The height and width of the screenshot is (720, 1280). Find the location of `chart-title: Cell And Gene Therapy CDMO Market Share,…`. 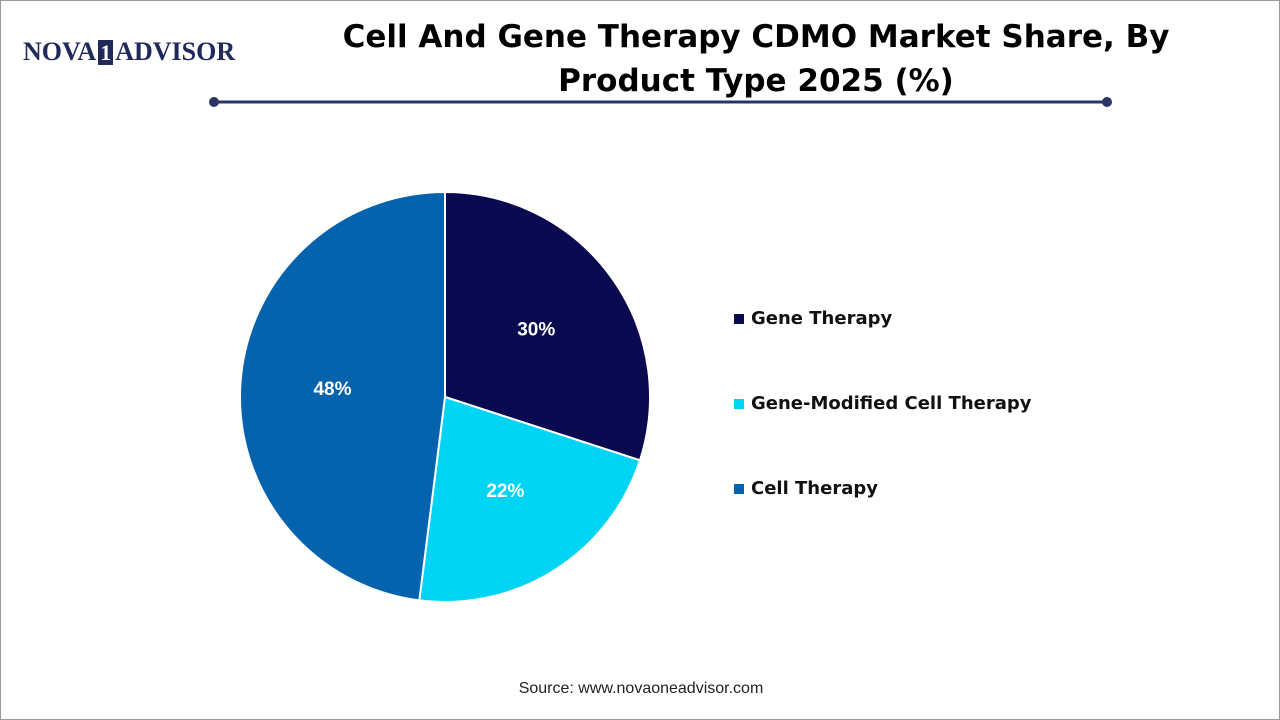

chart-title: Cell And Gene Therapy CDMO Market Share,… is located at coordinates (756, 59).